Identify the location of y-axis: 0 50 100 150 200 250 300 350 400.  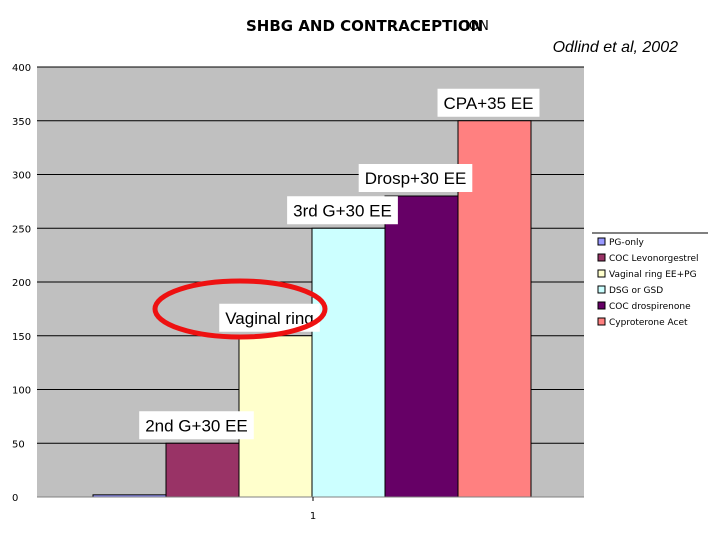
(21, 283).